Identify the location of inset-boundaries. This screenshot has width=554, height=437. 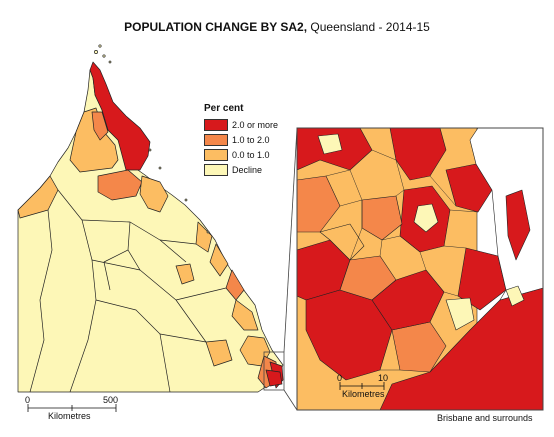
(402, 260).